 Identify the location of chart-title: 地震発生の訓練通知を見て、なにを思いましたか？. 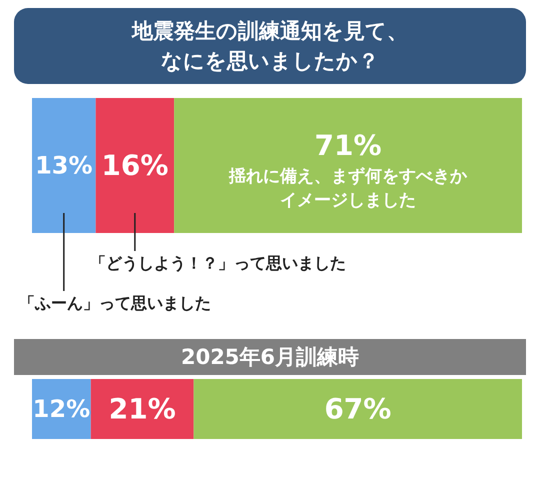
(269, 46).